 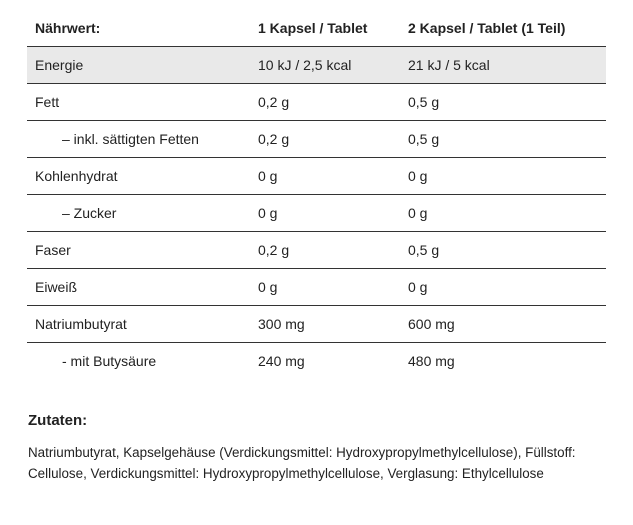 What do you see at coordinates (76, 176) in the screenshot?
I see `nutrient-name: Kohlenhydrat` at bounding box center [76, 176].